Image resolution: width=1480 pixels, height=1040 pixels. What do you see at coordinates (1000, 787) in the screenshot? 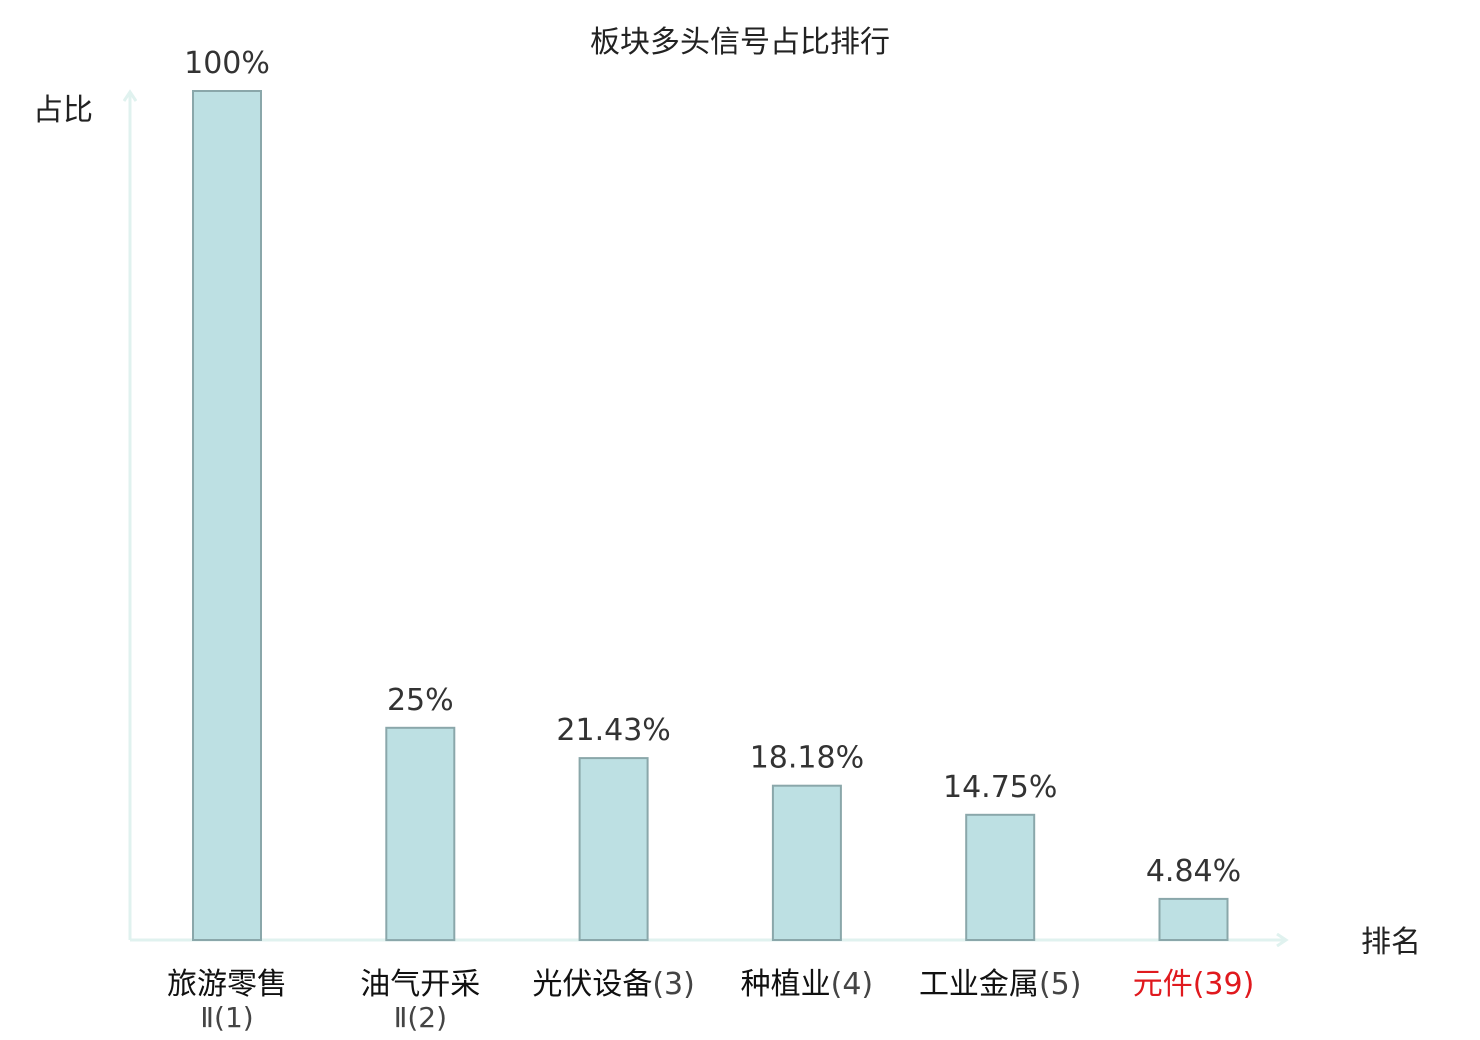
I see `value-label-5: 14.75%` at bounding box center [1000, 787].